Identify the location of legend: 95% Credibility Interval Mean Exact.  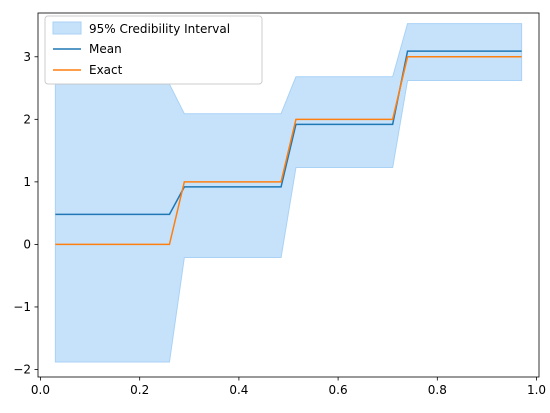
(153, 50).